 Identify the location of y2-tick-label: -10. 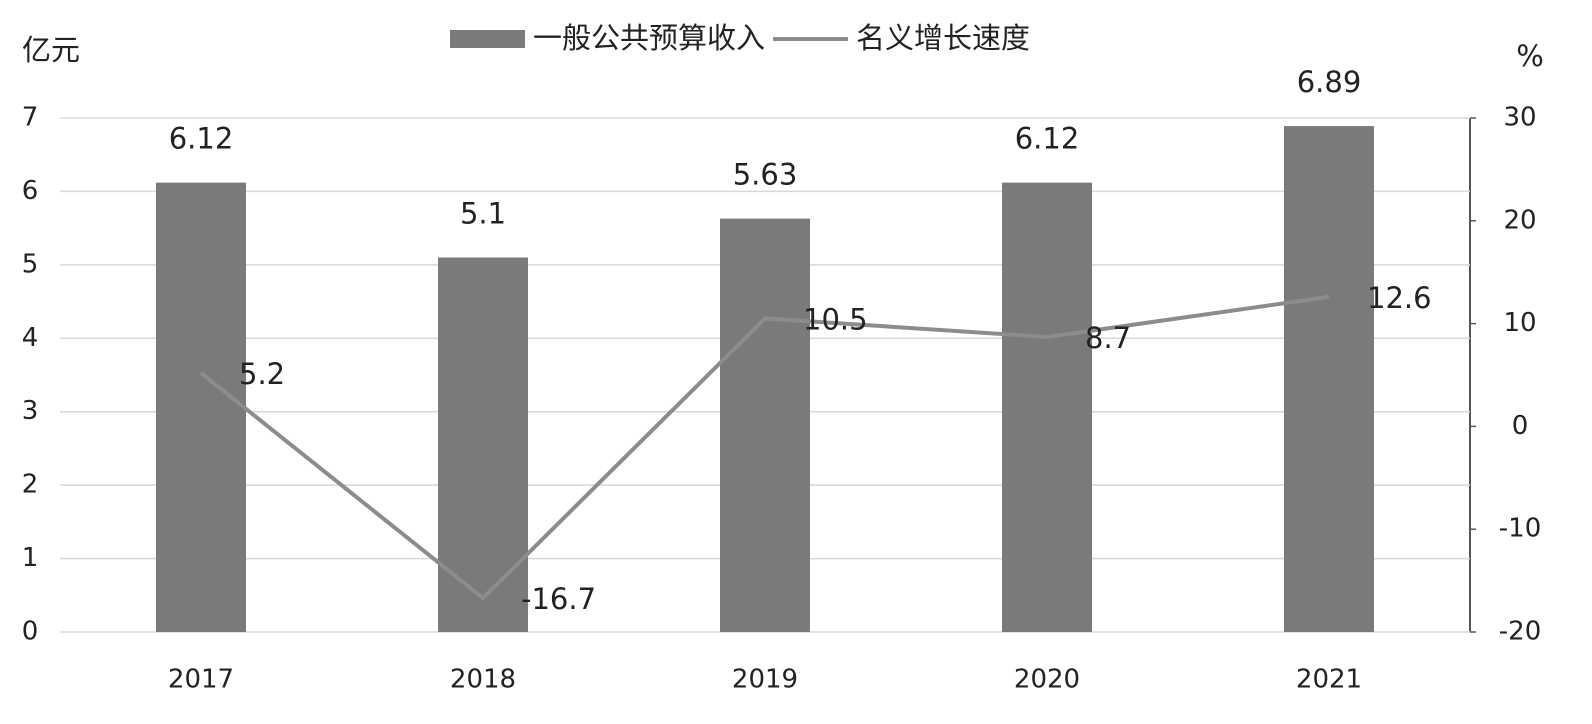
(1520, 529).